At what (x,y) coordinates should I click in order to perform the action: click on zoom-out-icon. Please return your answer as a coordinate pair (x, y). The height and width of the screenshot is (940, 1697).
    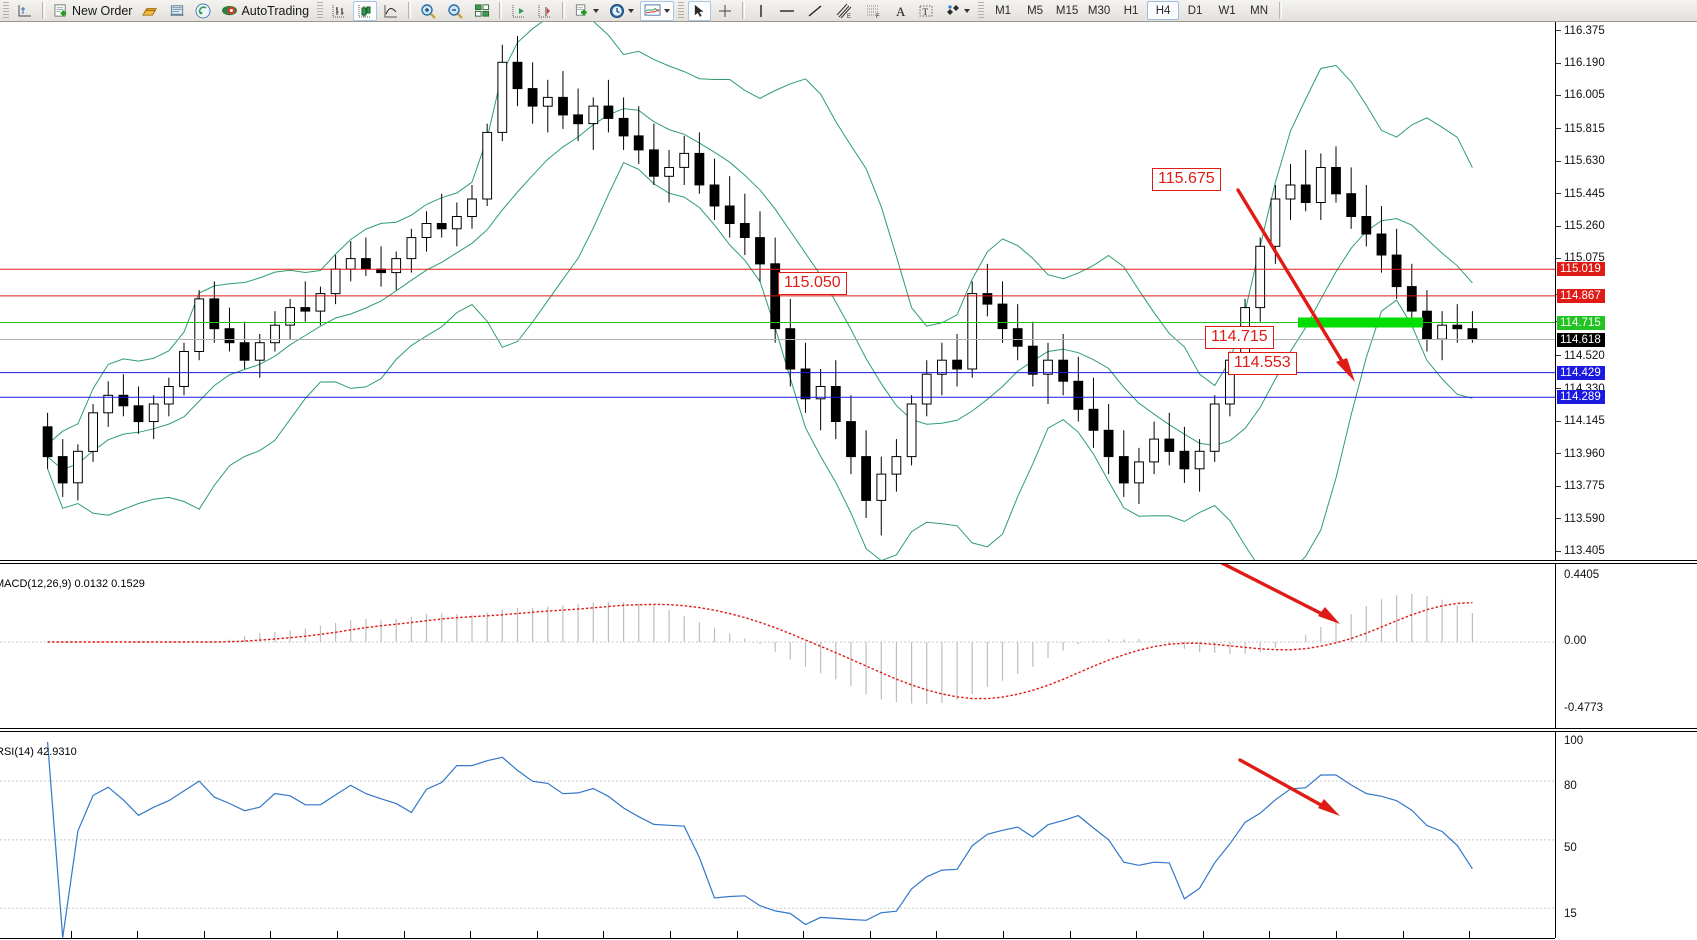
    Looking at the image, I should click on (455, 11).